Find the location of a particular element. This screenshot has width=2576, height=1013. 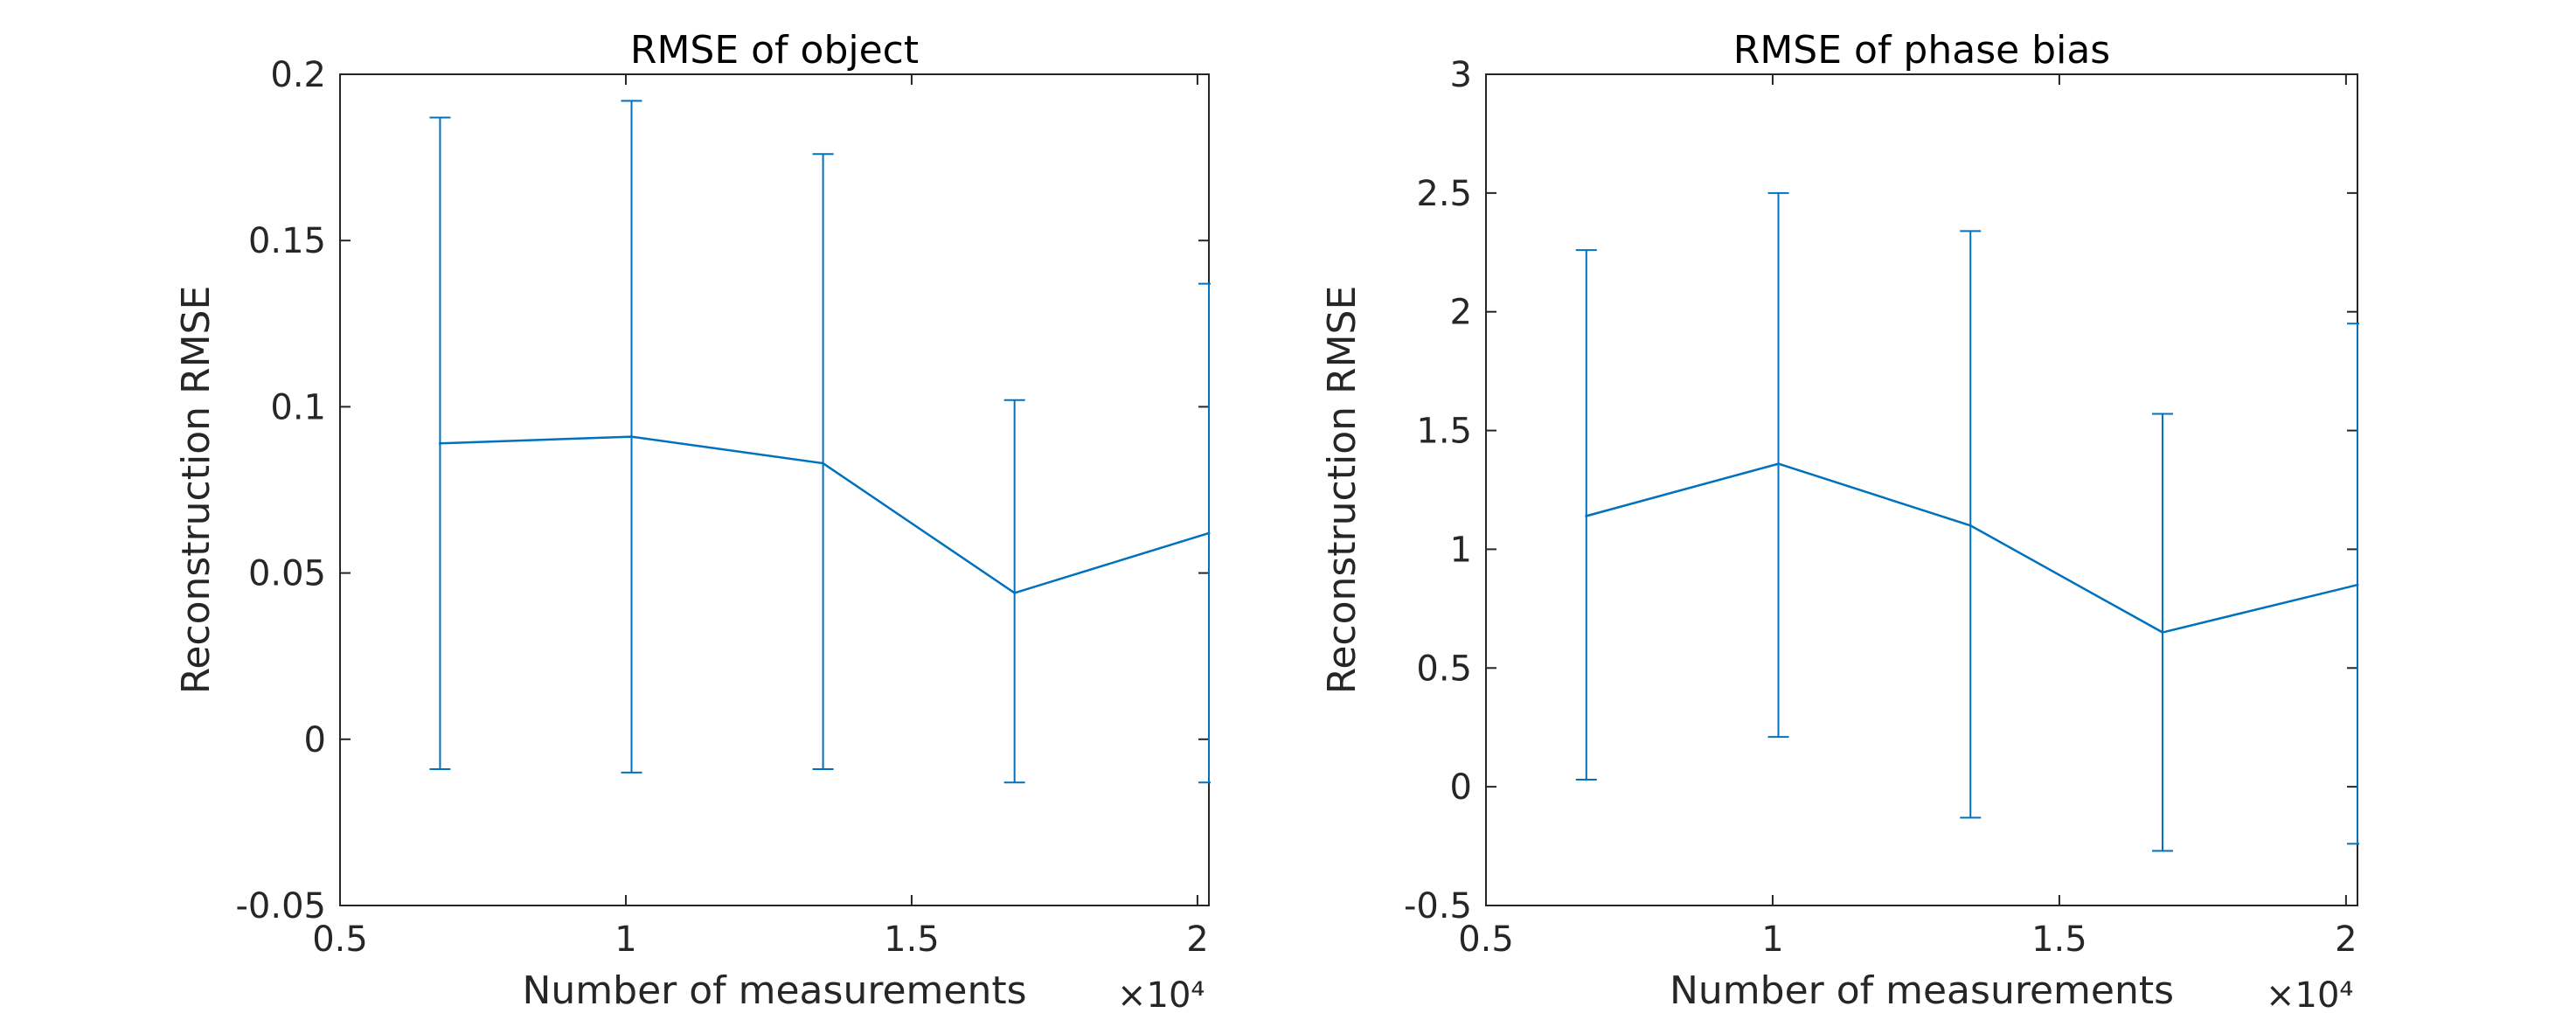

y-tick-label: 0.2 is located at coordinates (298, 75).